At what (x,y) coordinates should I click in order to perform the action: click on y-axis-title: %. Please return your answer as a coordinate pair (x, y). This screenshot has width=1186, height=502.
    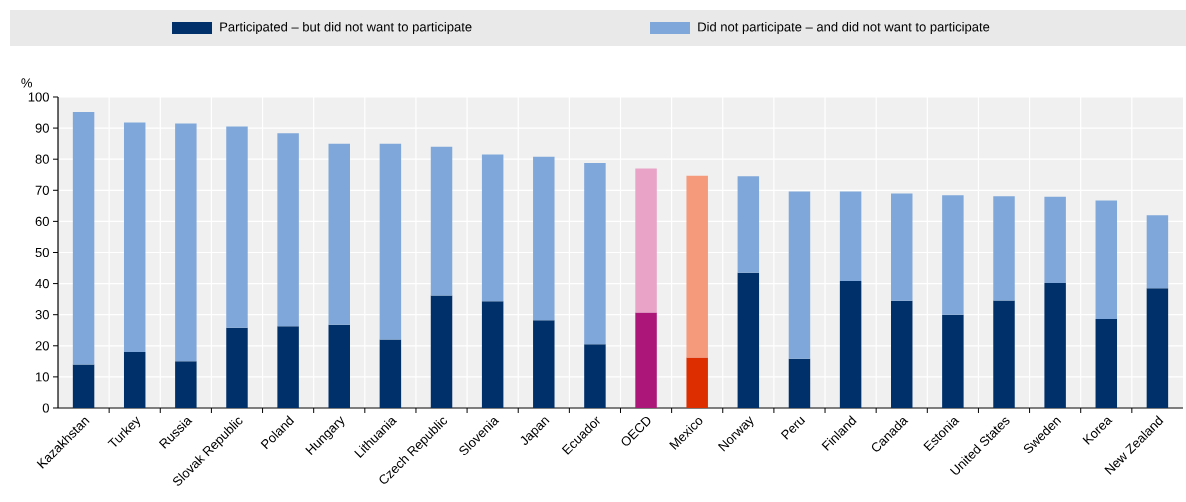
    Looking at the image, I should click on (27, 83).